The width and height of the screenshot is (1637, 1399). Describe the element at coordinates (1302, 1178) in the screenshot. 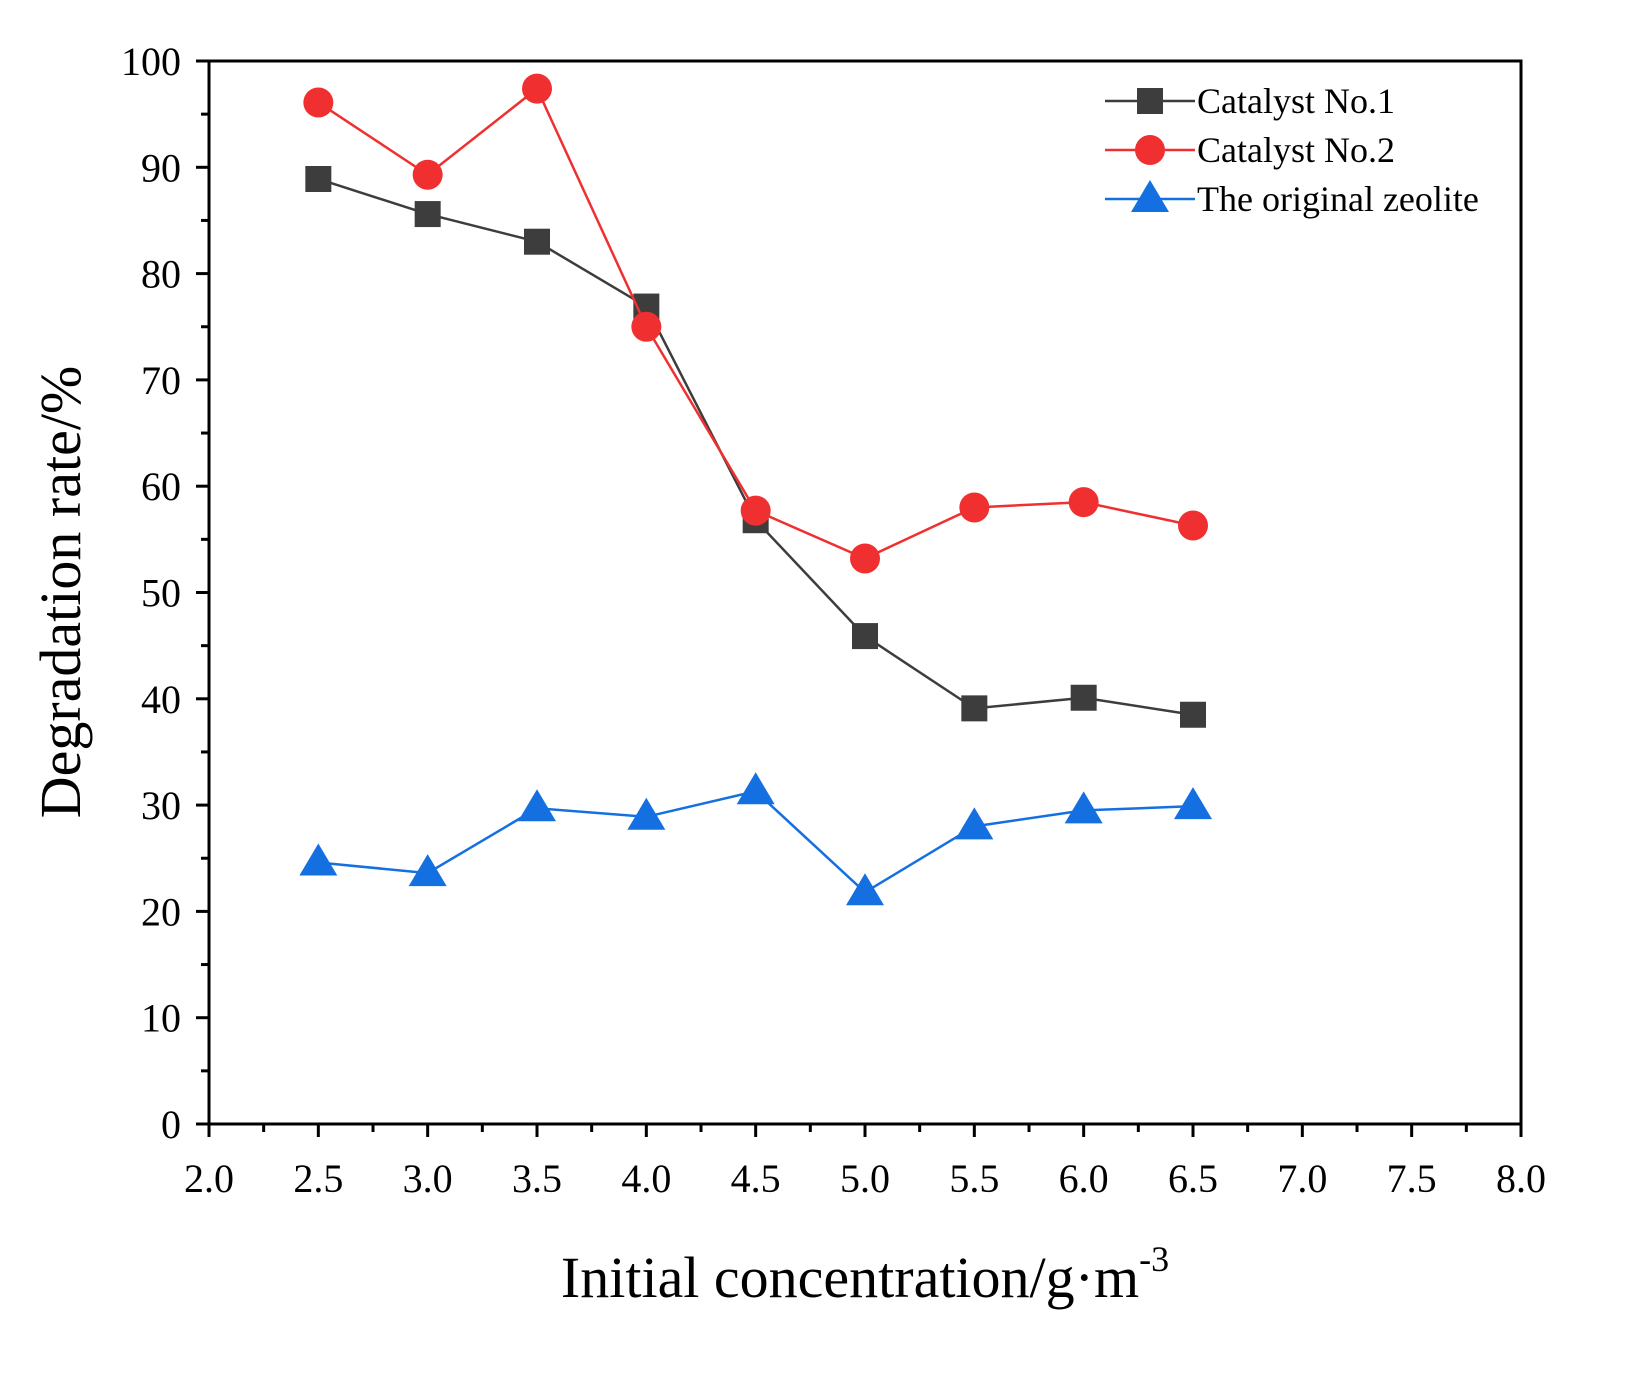

I see `x-tick-label: 7.0` at that location.